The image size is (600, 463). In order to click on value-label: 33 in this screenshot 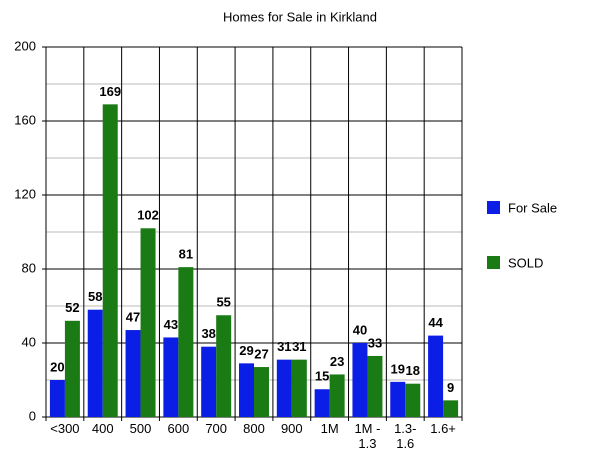, I will do `click(375, 342)`.